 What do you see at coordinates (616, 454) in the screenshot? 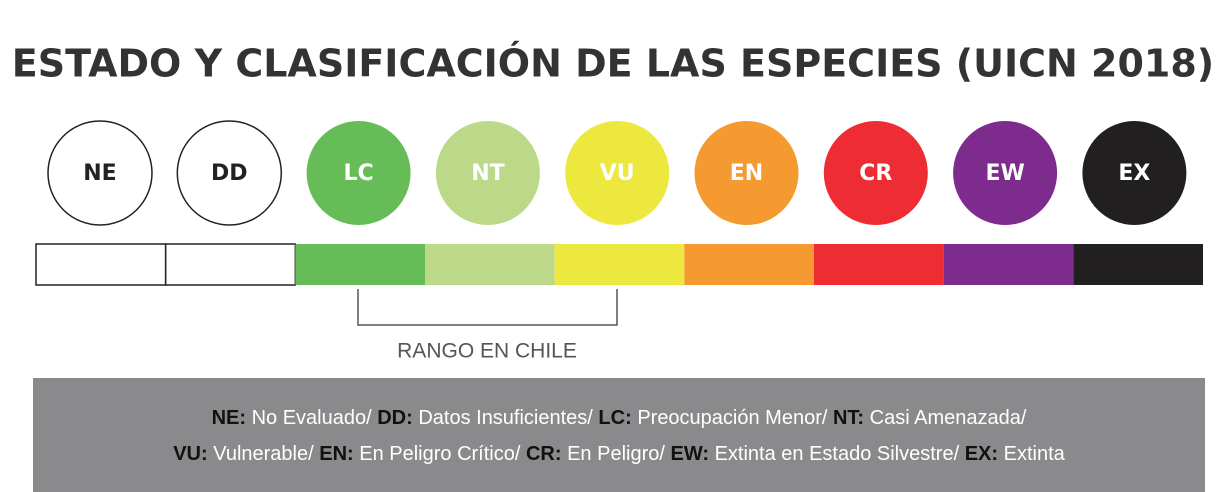
I see `legend-text: En Peligro/` at bounding box center [616, 454].